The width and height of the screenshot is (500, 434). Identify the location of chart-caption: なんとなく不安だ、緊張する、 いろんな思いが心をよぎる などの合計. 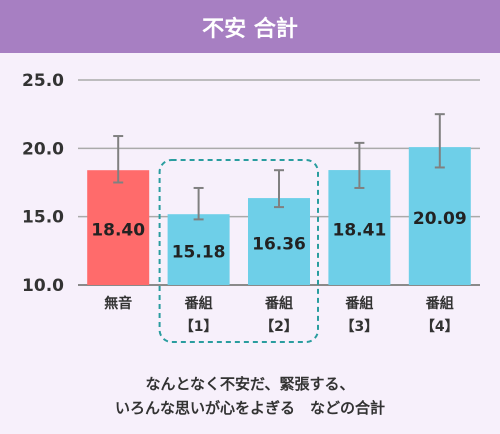
(250, 396).